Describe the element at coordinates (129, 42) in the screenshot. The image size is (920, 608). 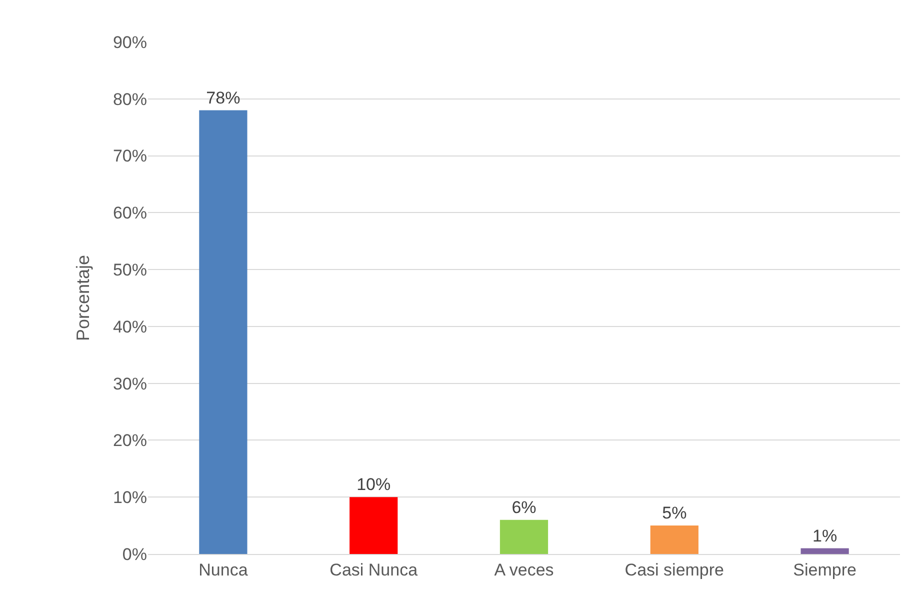
I see `y-tick-label: 90%` at that location.